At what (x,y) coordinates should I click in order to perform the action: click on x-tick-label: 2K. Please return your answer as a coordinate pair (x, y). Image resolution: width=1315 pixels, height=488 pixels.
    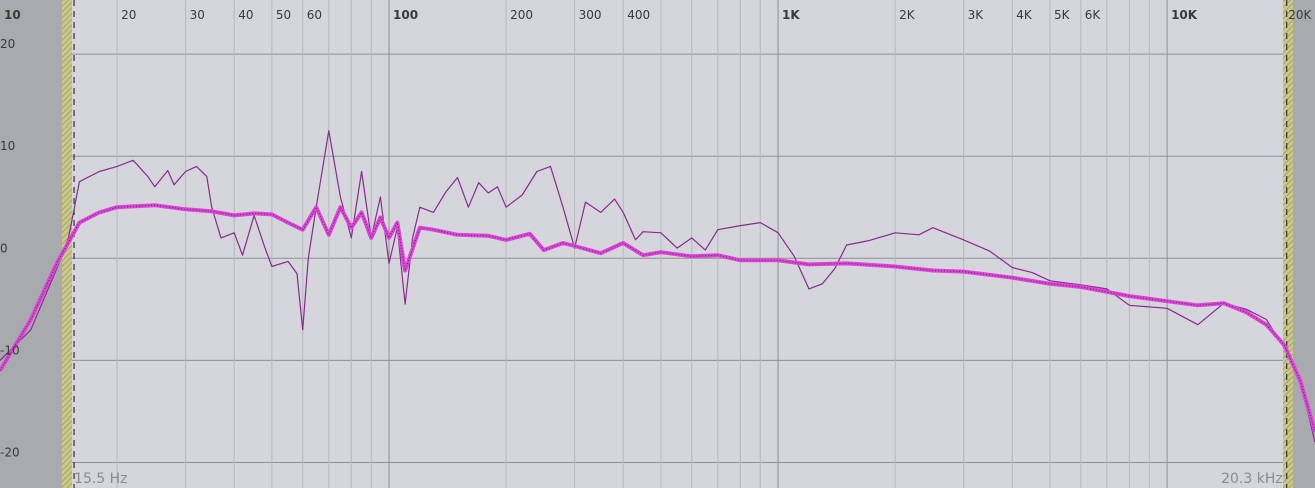
    Looking at the image, I should click on (907, 15).